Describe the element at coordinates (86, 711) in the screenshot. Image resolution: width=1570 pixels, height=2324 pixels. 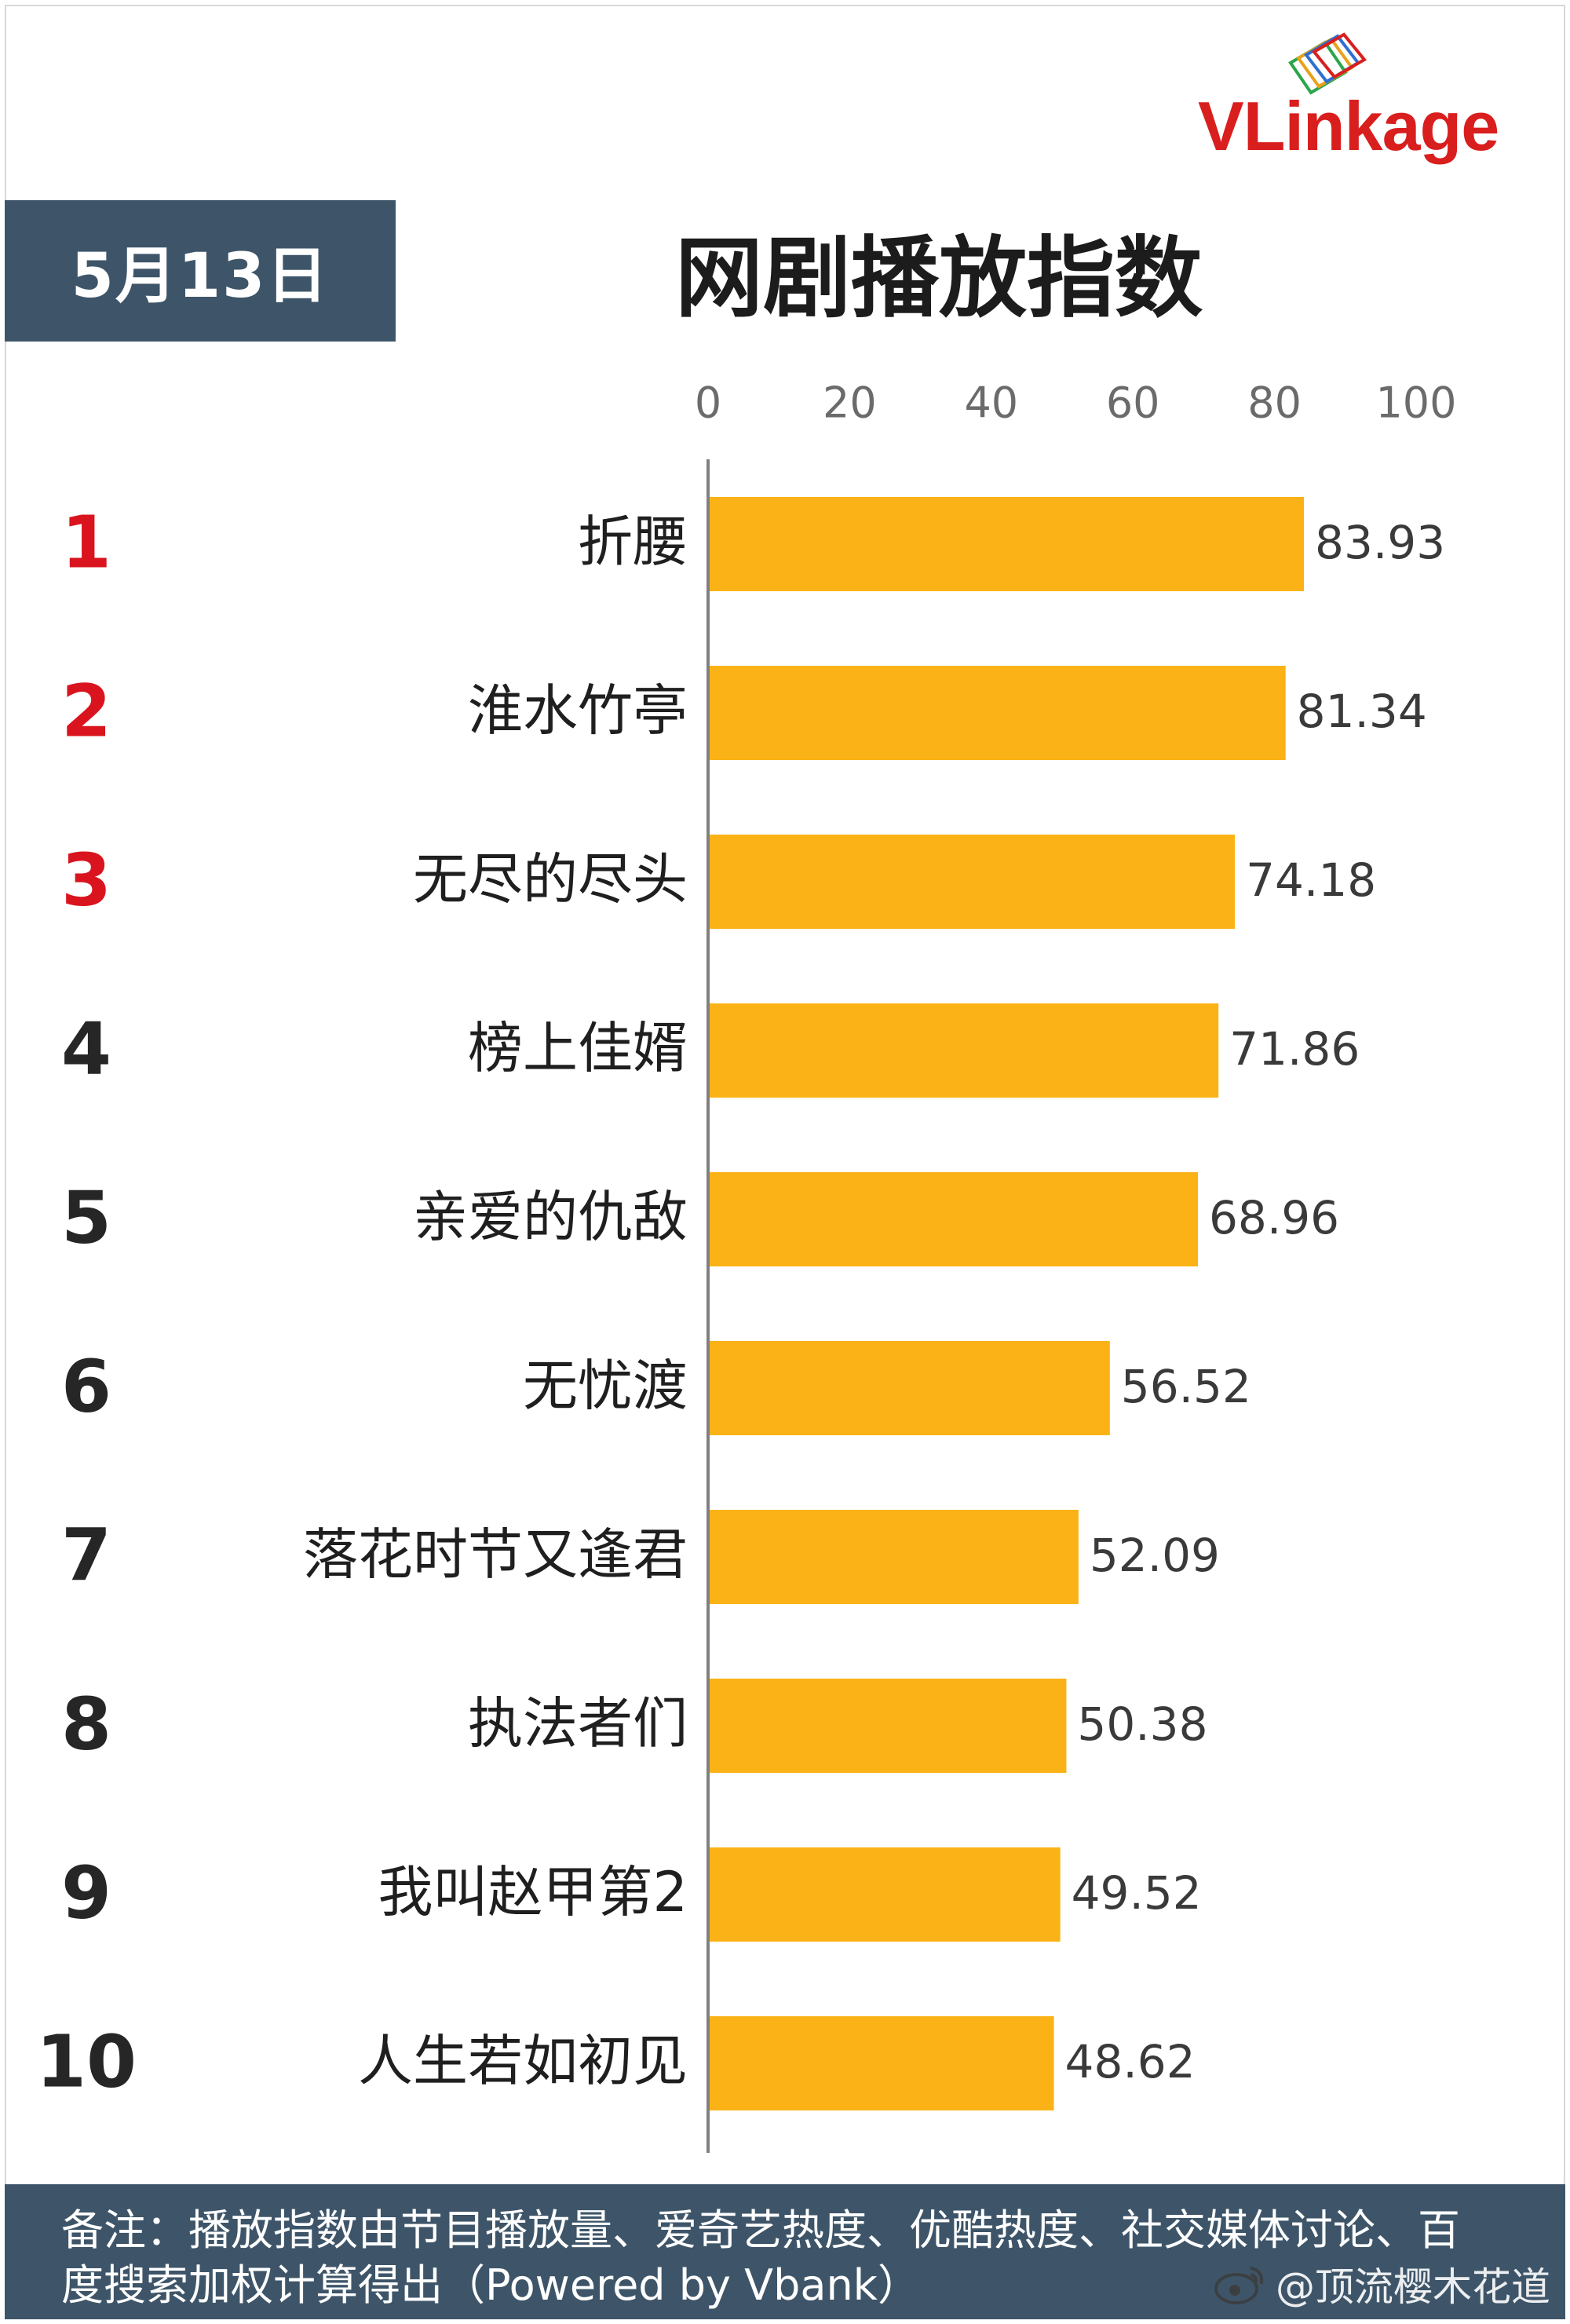
I see `rank-number: 2` at that location.